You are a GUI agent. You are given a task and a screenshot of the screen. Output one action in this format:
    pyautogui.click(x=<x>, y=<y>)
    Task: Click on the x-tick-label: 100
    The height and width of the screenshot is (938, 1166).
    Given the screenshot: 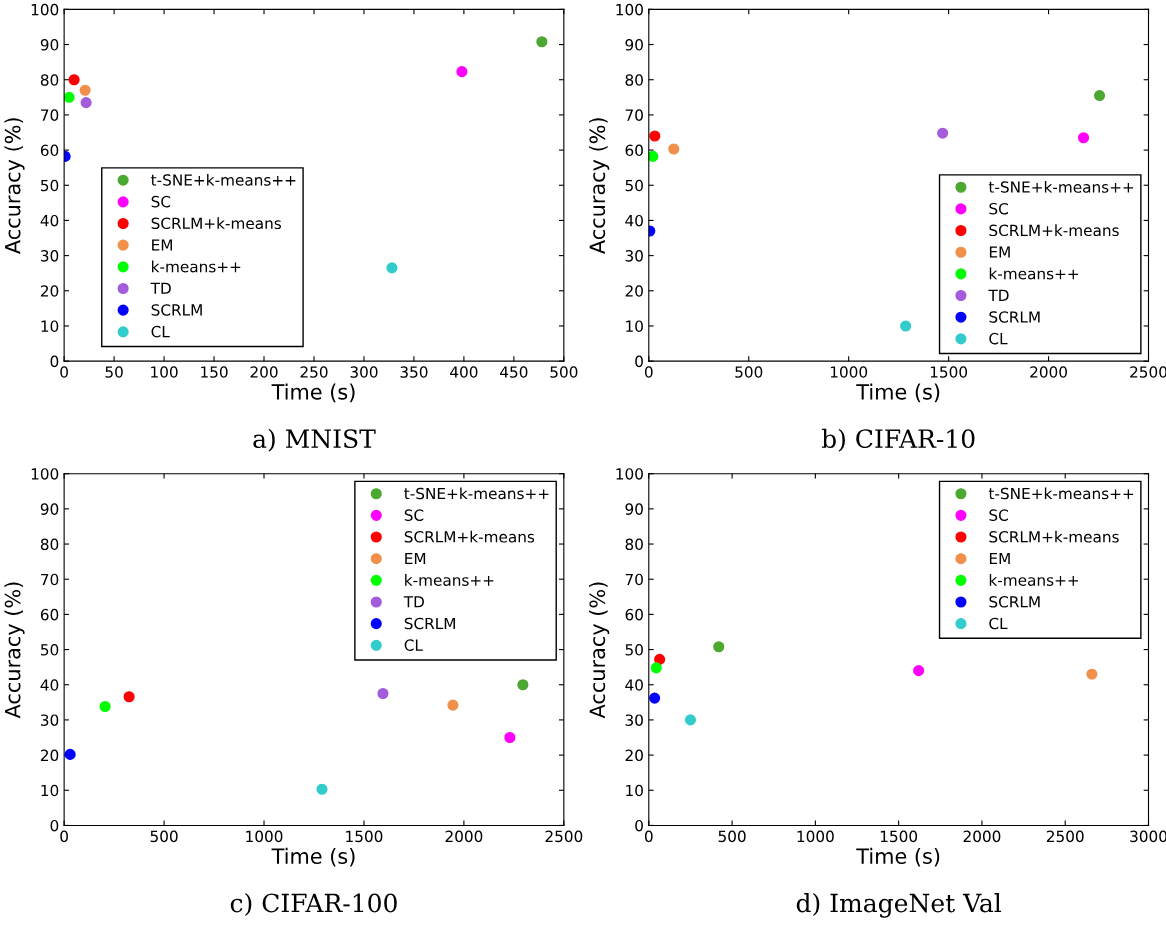 What is the action you would take?
    pyautogui.click(x=164, y=372)
    